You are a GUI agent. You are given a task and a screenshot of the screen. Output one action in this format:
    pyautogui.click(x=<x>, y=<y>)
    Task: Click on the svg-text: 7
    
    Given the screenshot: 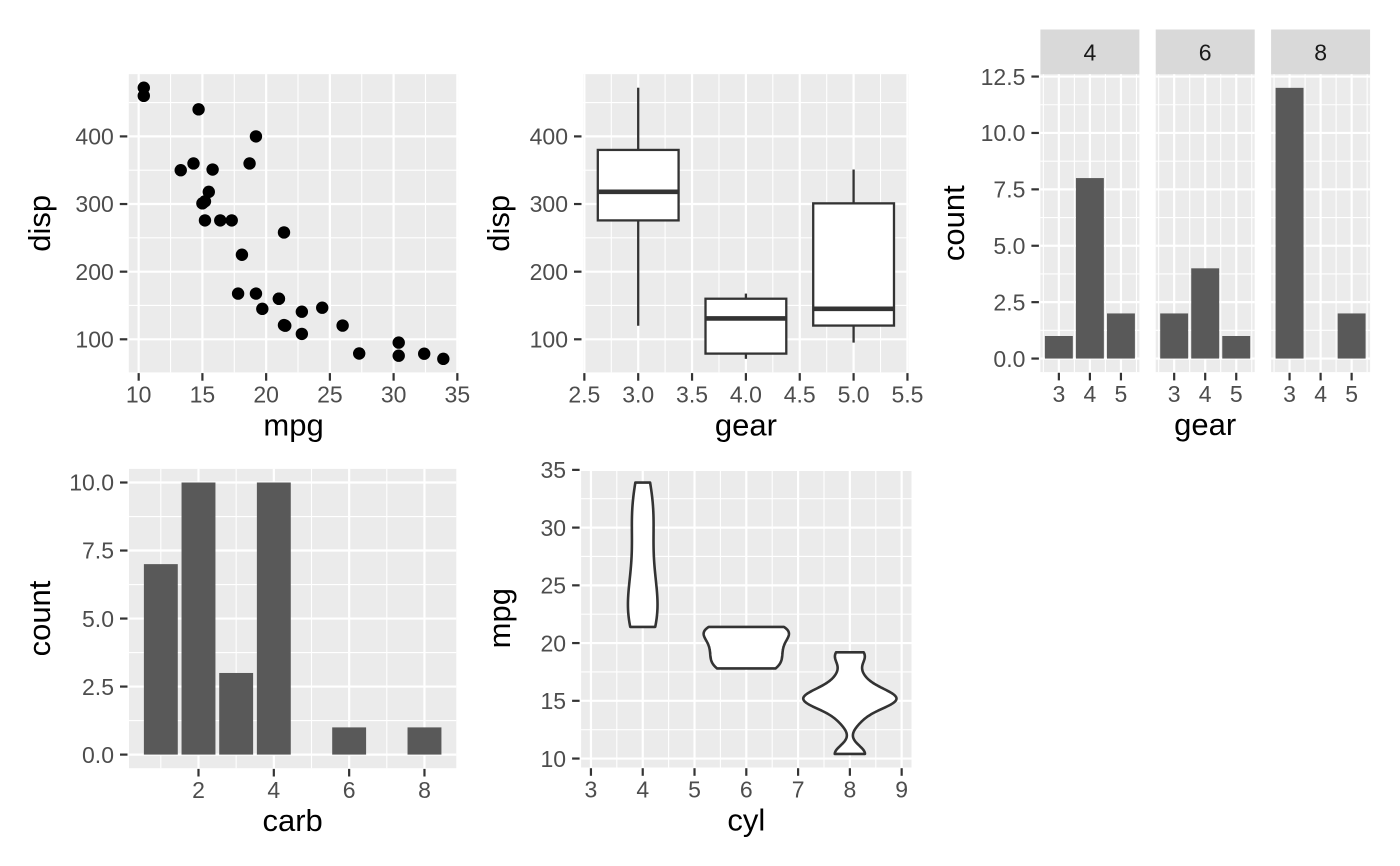 What is the action you would take?
    pyautogui.click(x=798, y=790)
    